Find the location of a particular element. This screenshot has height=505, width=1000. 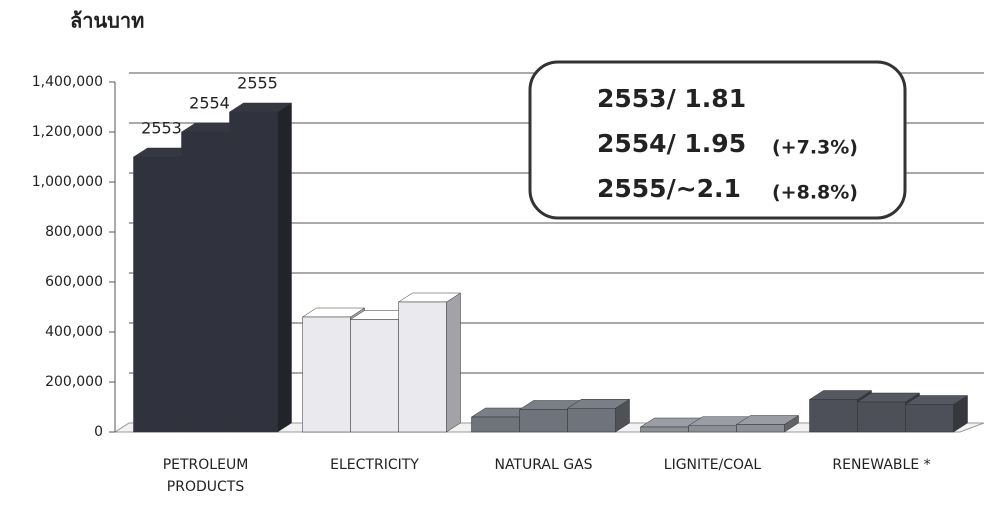

series-label: 2553 is located at coordinates (161, 128).